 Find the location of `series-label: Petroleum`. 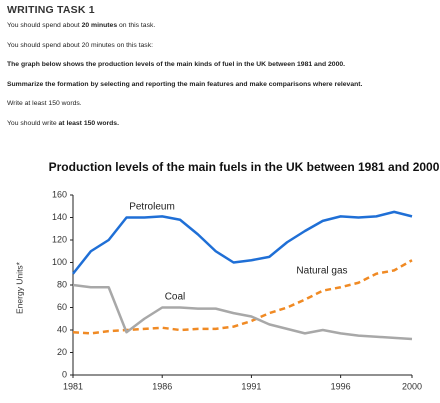

series-label: Petroleum is located at coordinates (152, 207).